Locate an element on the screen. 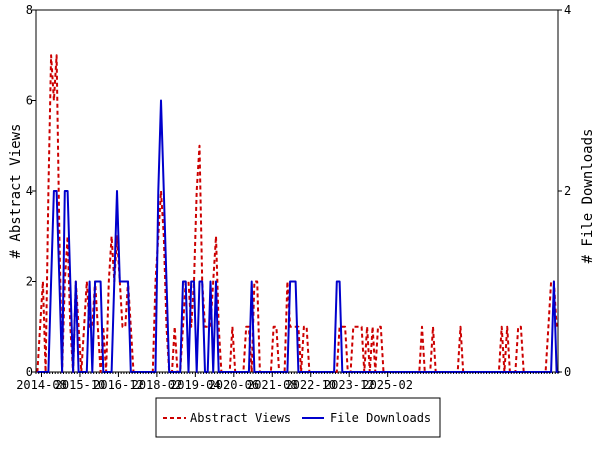  legend-box is located at coordinates (298, 417).